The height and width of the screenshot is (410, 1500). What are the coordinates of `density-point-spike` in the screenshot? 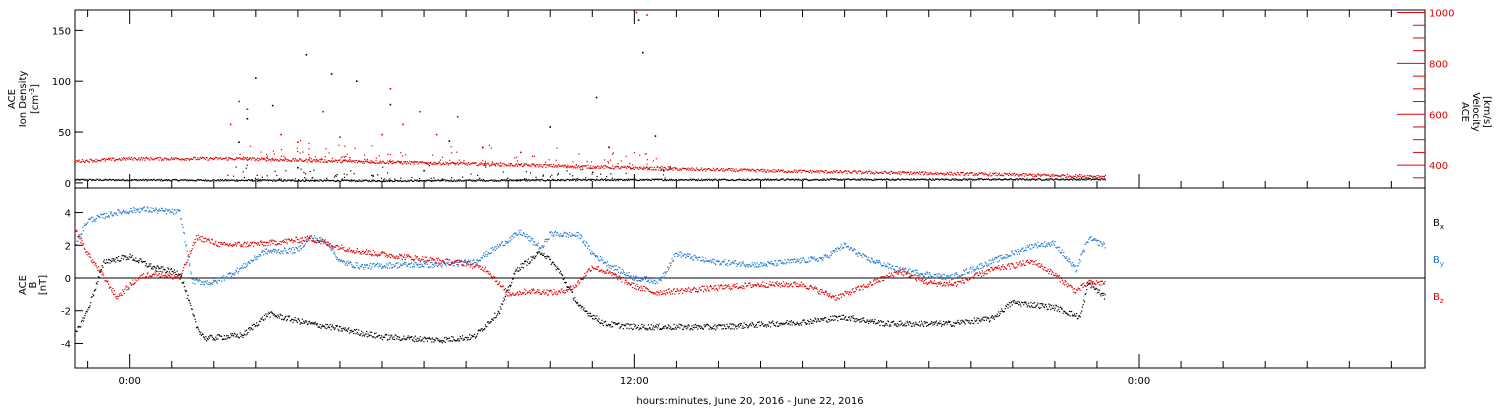 It's located at (331, 74).